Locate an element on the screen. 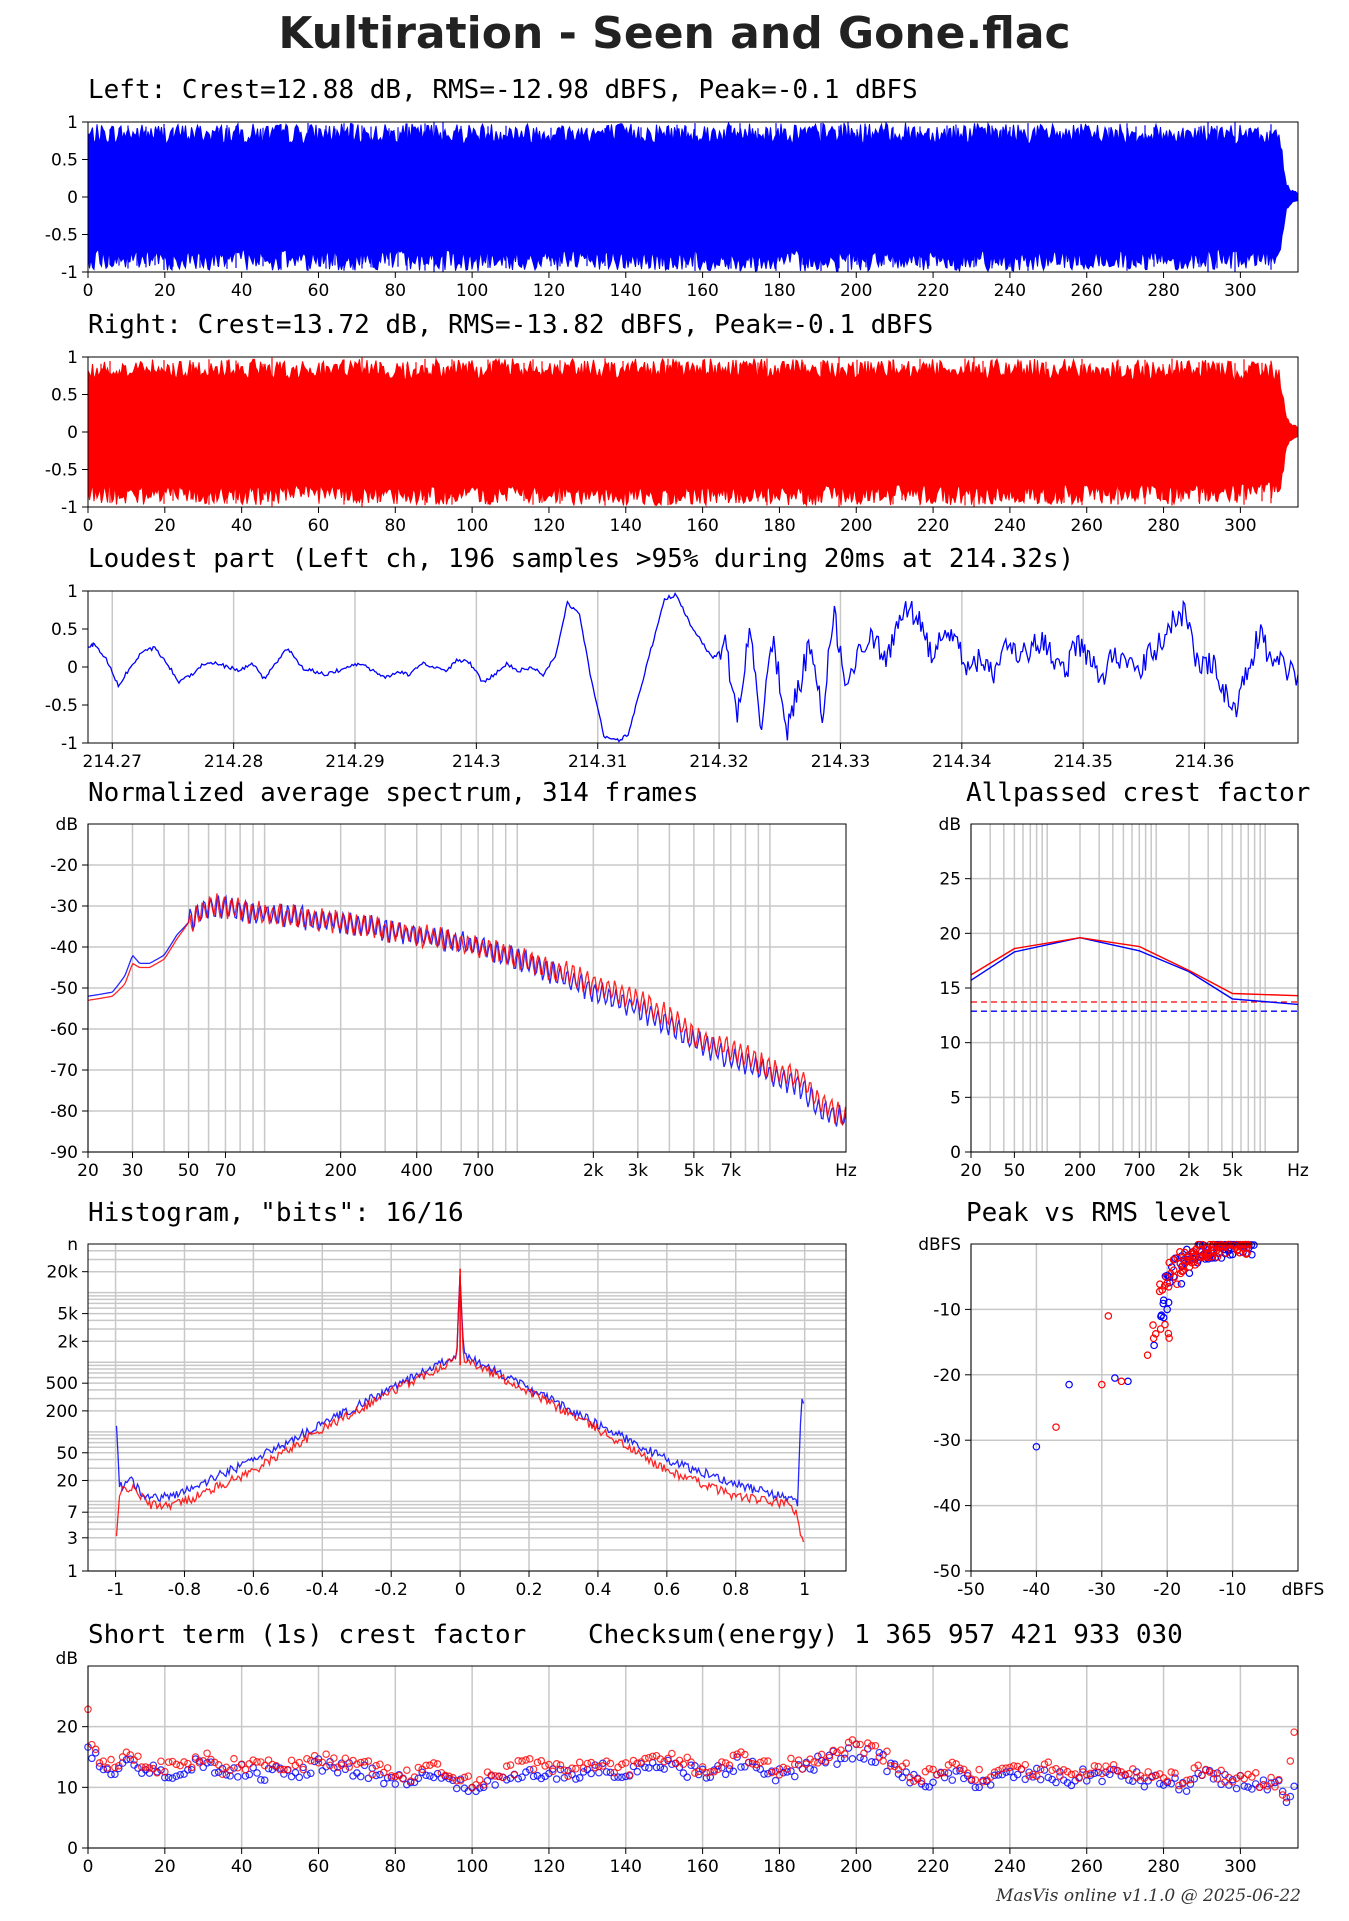 Image resolution: width=1349 pixels, height=1921 pixels. right-x-tick-label: 60 is located at coordinates (319, 526).